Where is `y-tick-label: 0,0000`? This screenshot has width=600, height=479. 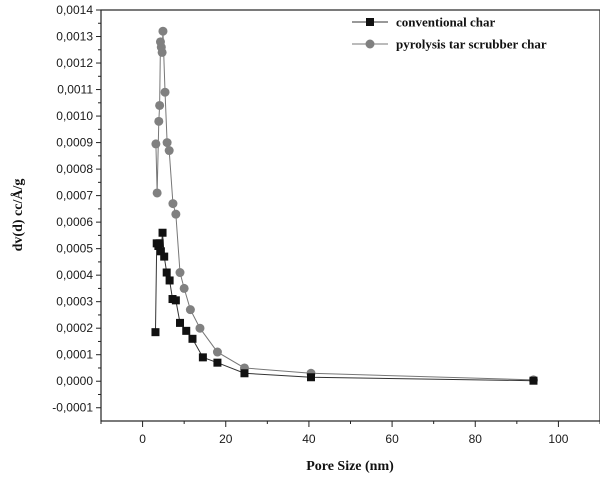
y-tick-label: 0,0000 is located at coordinates (74, 381).